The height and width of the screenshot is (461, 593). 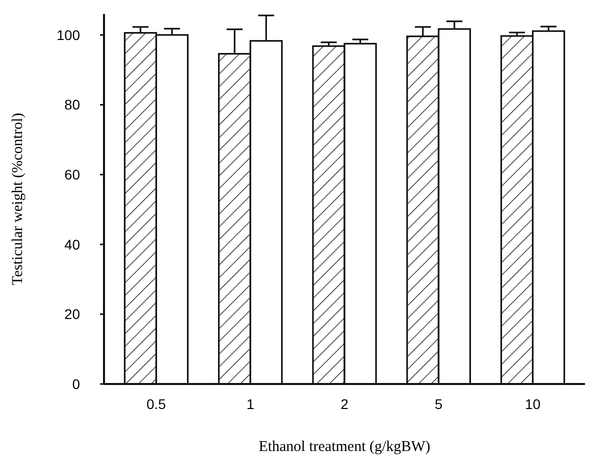 I want to click on y-tick-label: 0, so click(x=76, y=384).